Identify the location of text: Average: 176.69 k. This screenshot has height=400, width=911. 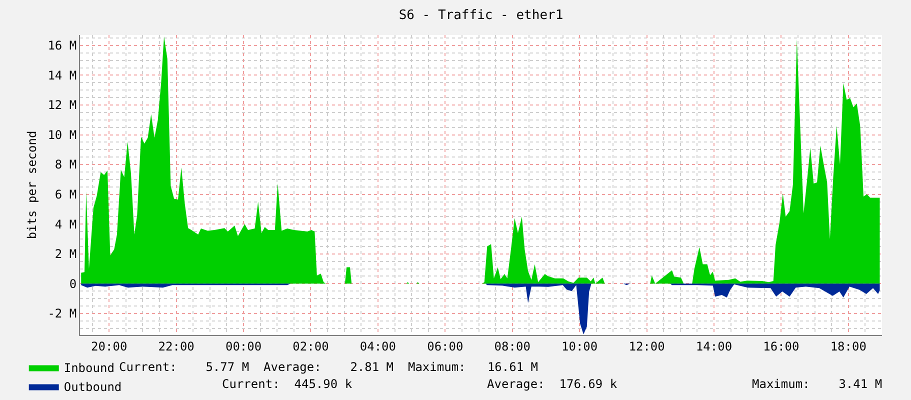
(552, 384).